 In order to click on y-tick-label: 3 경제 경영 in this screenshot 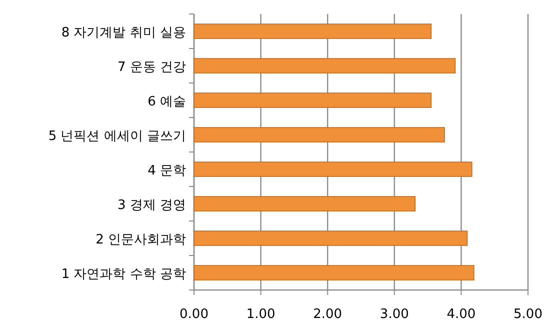, I will do `click(151, 205)`.